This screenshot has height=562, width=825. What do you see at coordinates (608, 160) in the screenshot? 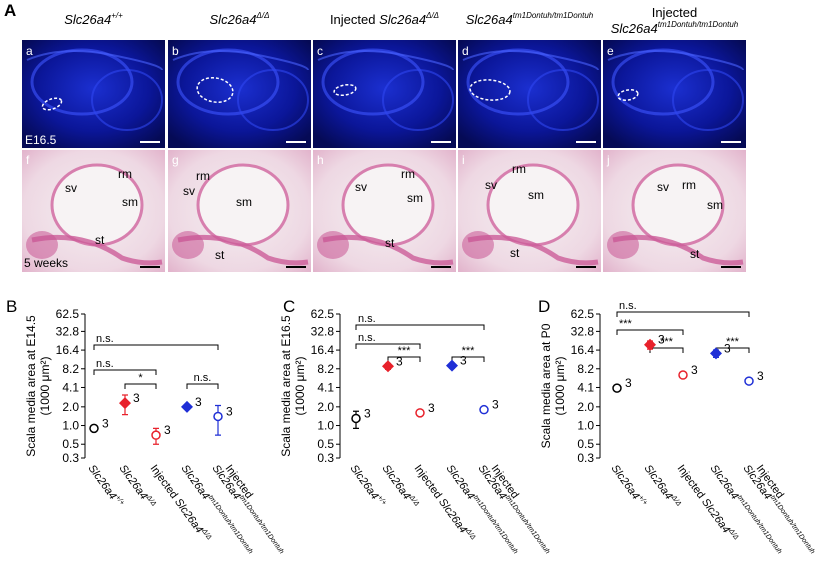
I see `image-letter: j` at bounding box center [608, 160].